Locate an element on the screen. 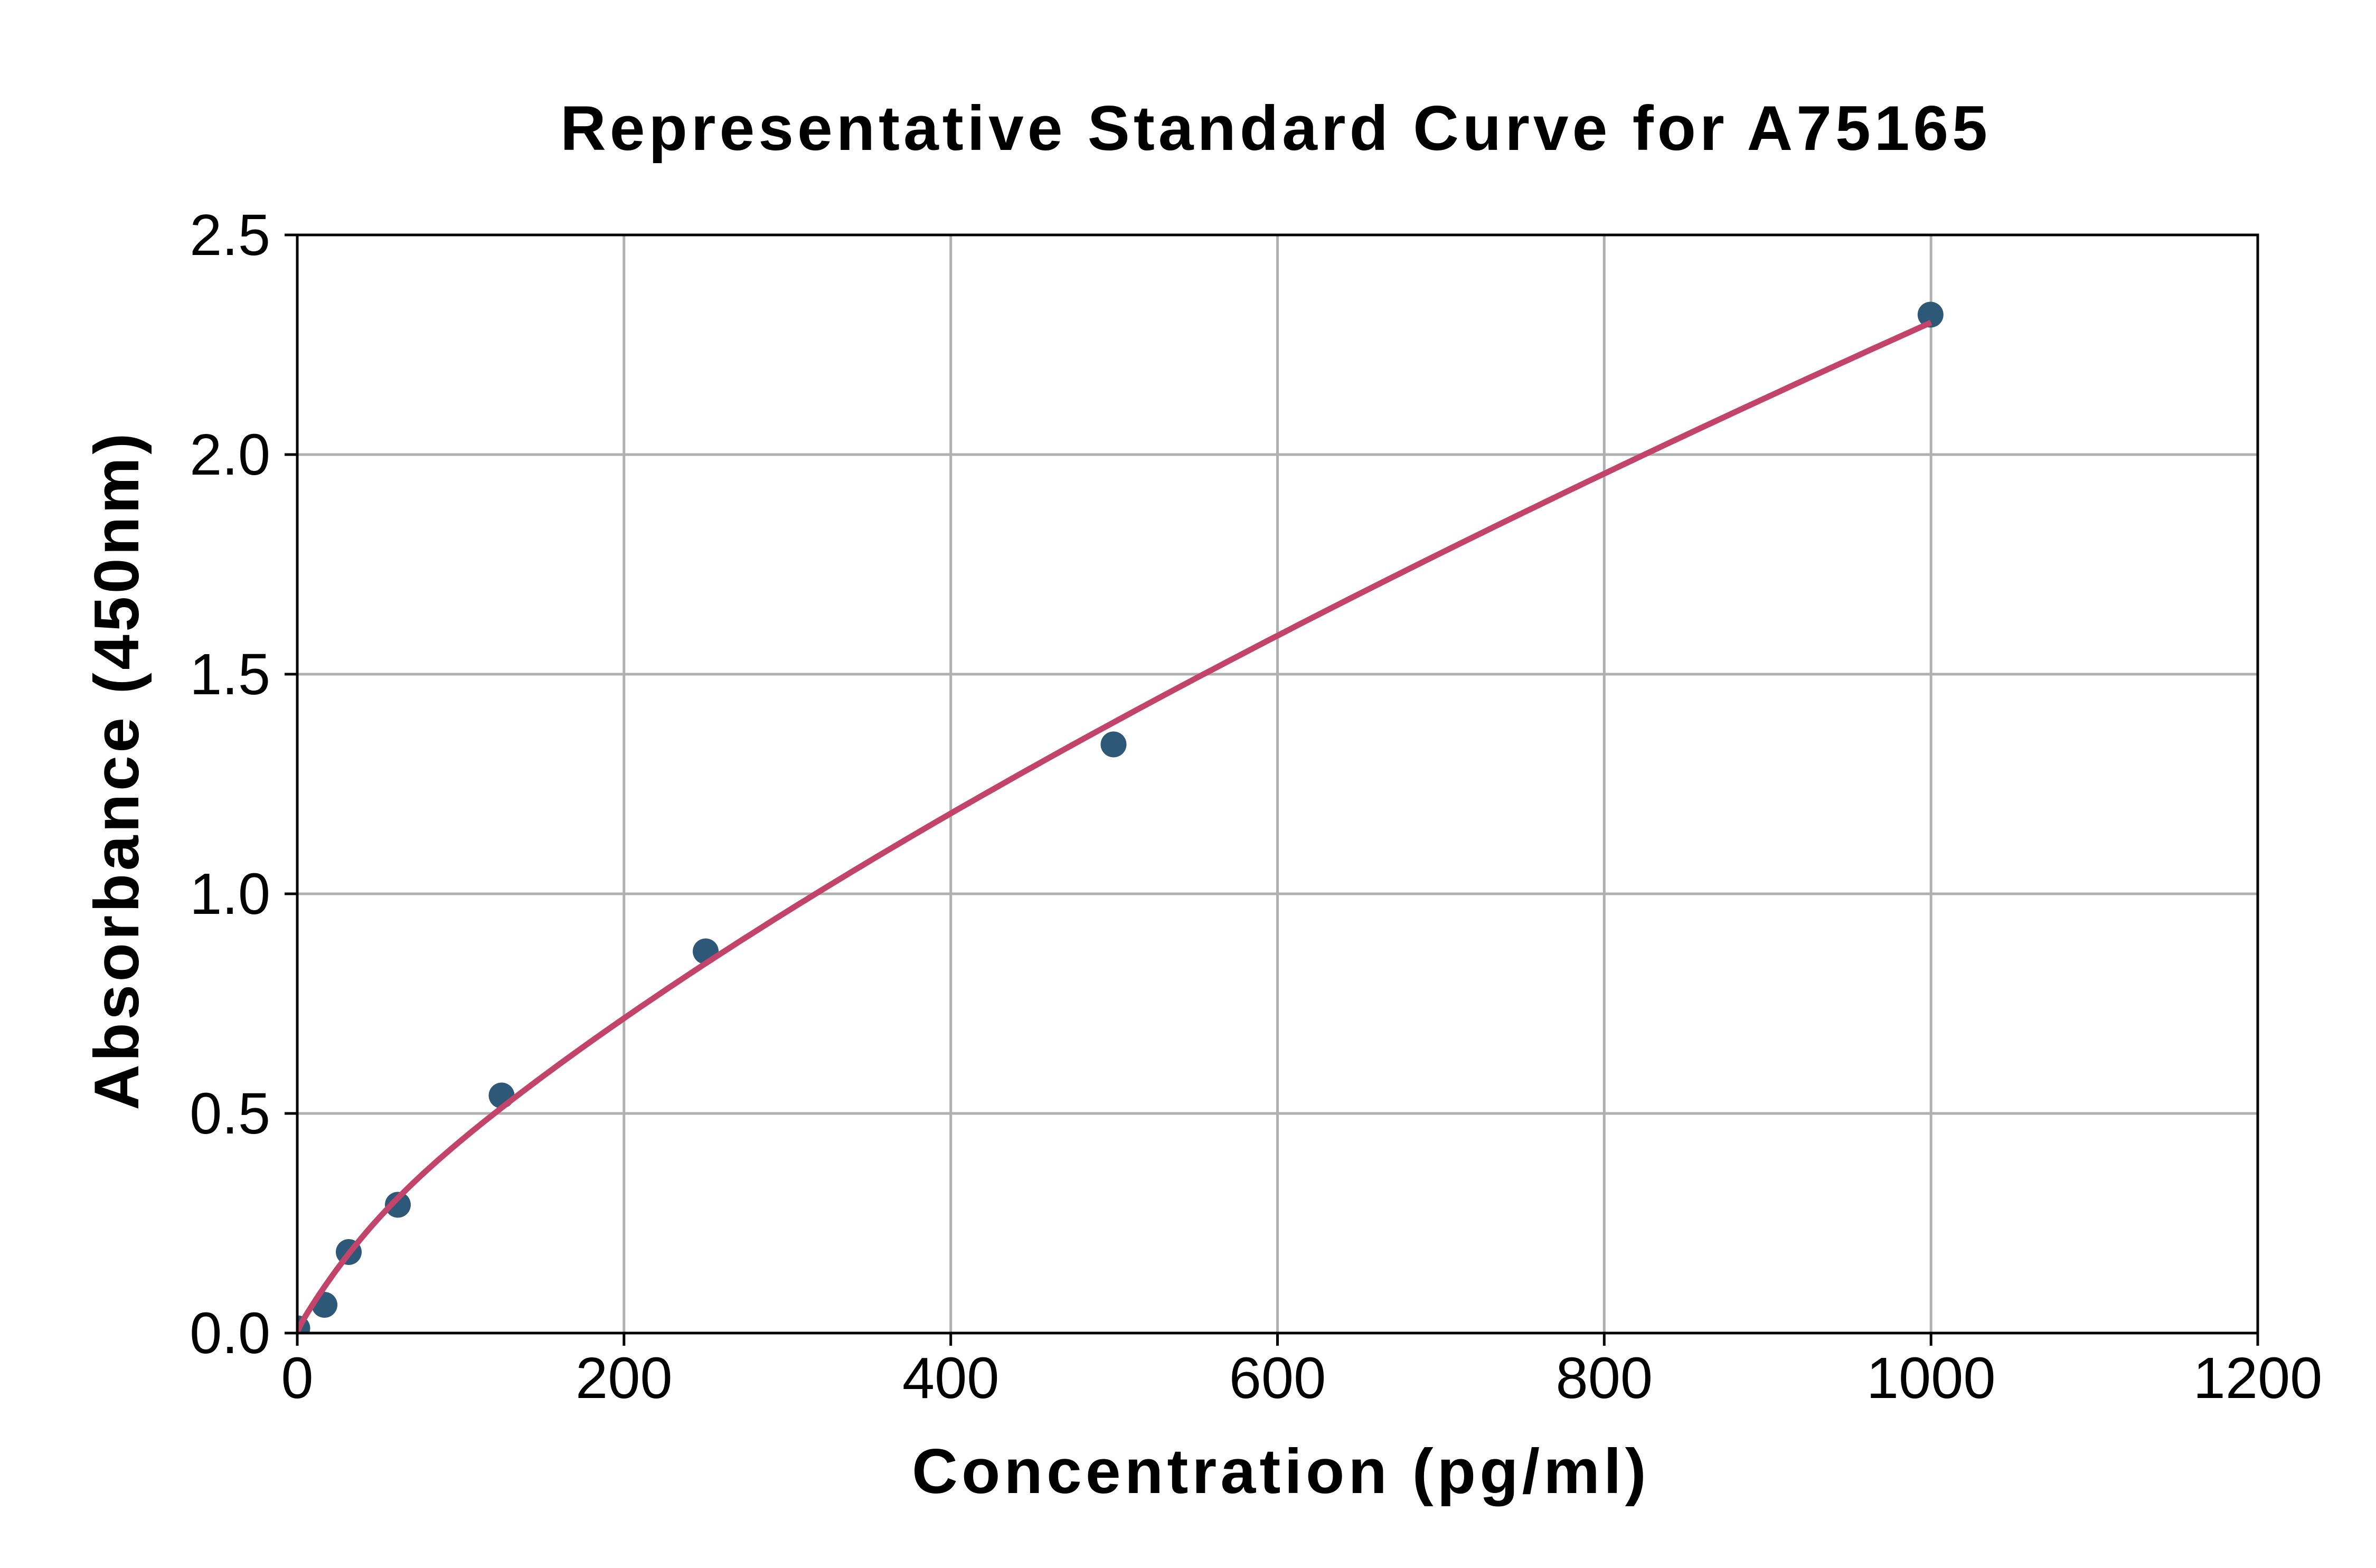 Image resolution: width=2376 pixels, height=1568 pixels. svg-text: 600 is located at coordinates (1278, 1379).